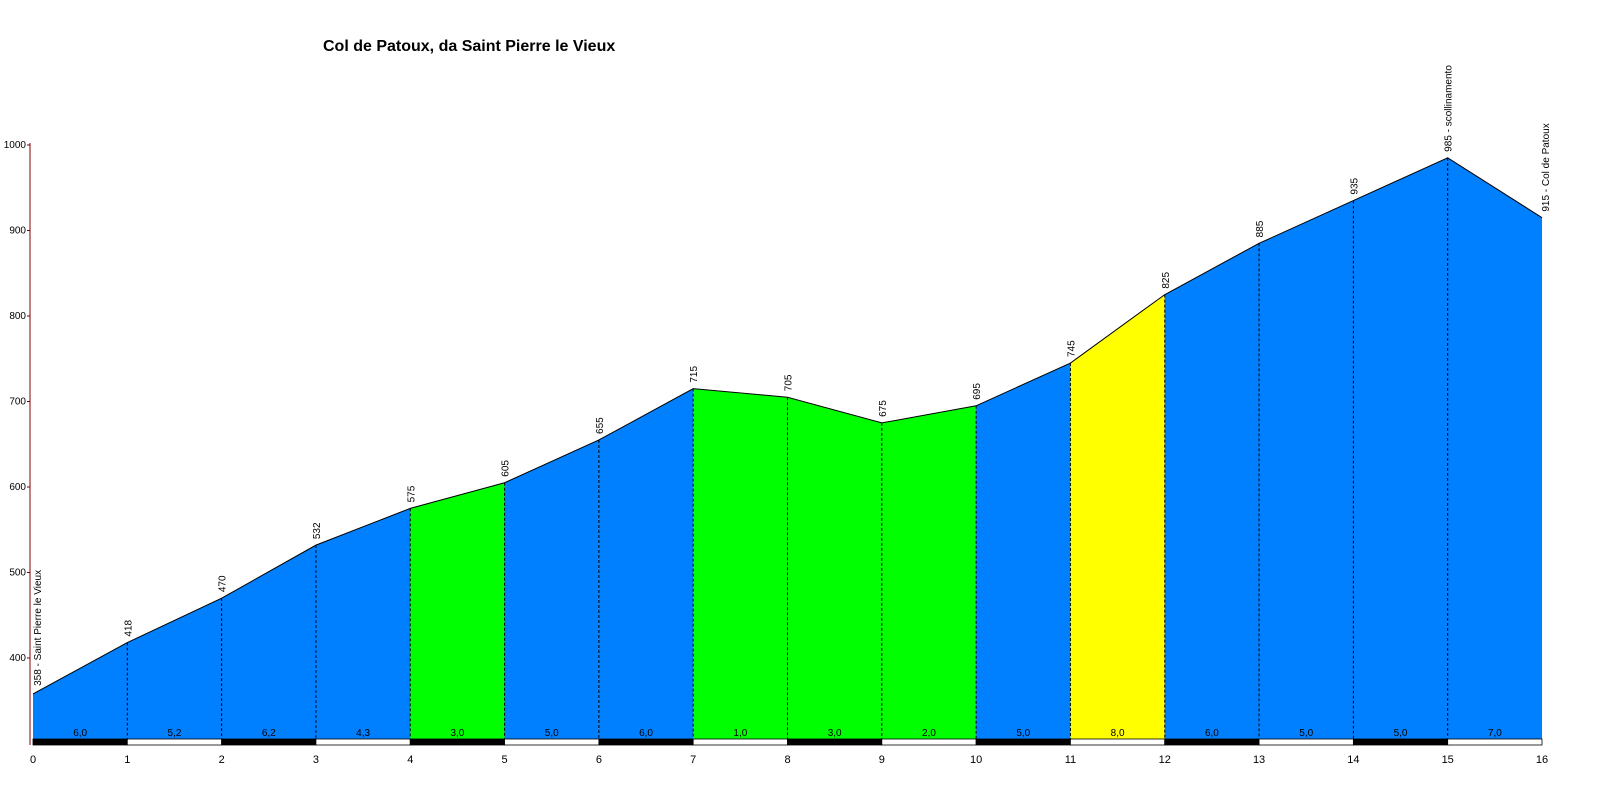 This screenshot has height=800, width=1600. What do you see at coordinates (977, 391) in the screenshot?
I see `elevation-label-10: 695` at bounding box center [977, 391].